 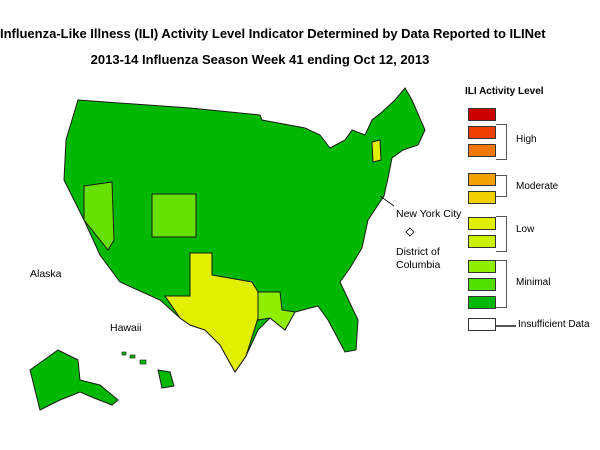 I want to click on state-alaska, so click(x=74, y=380).